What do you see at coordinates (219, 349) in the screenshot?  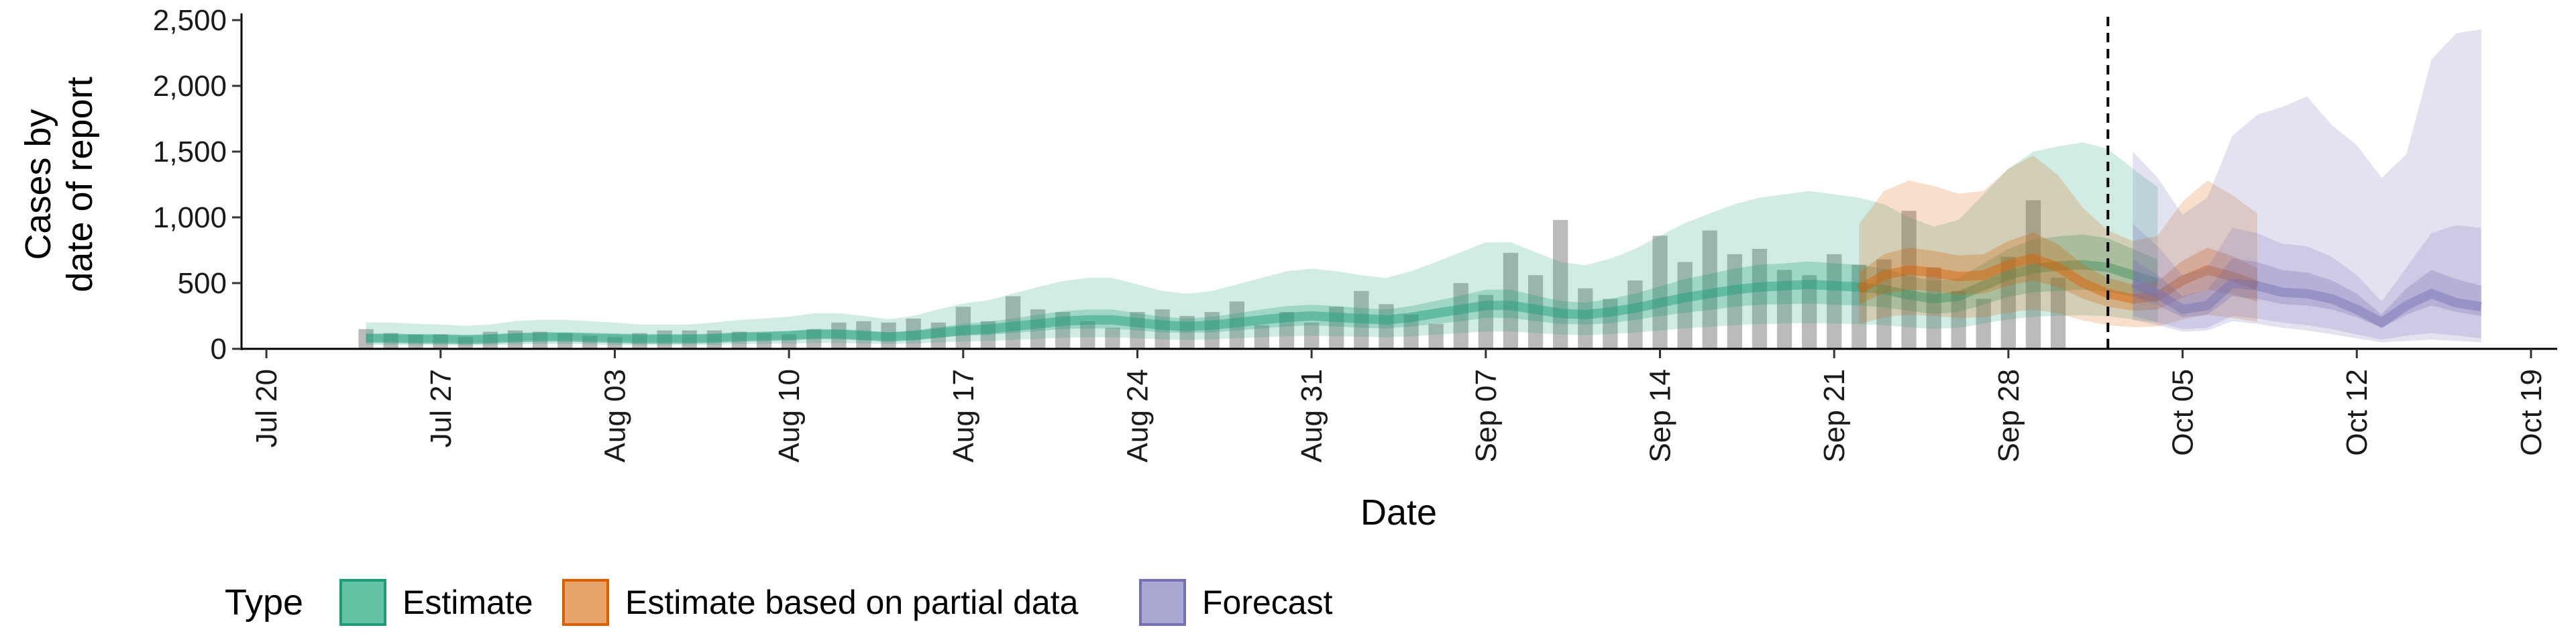 I see `y-tick-label: 0` at bounding box center [219, 349].